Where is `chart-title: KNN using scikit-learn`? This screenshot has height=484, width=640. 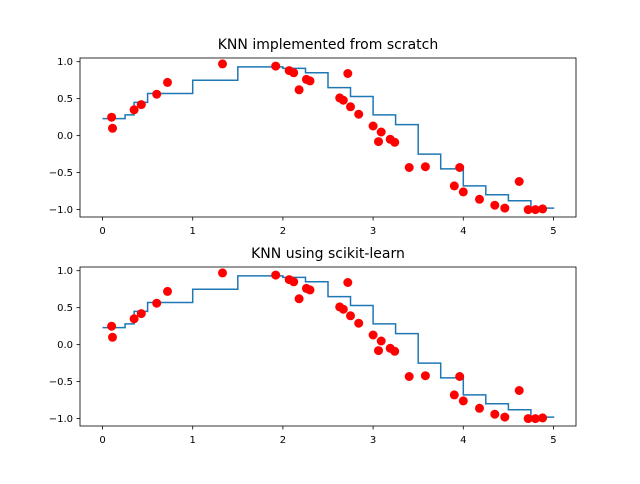
chart-title: KNN using scikit-learn is located at coordinates (328, 254).